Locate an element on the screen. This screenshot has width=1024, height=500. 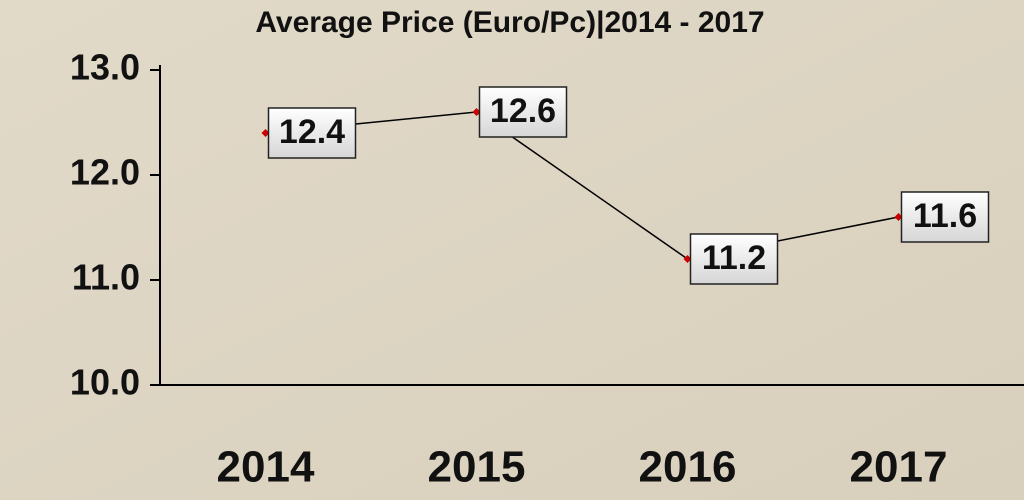
y-tick-label: 13.0 is located at coordinates (105, 67).